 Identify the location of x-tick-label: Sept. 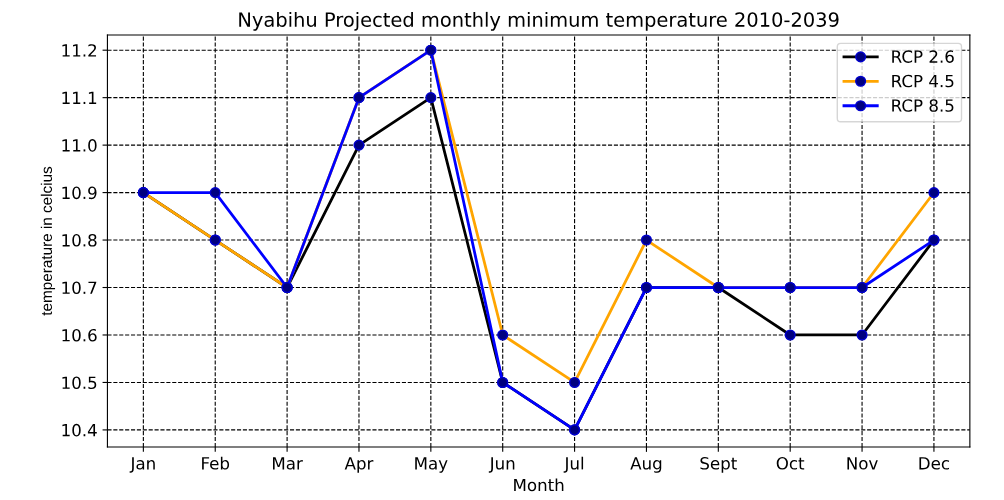
(718, 465).